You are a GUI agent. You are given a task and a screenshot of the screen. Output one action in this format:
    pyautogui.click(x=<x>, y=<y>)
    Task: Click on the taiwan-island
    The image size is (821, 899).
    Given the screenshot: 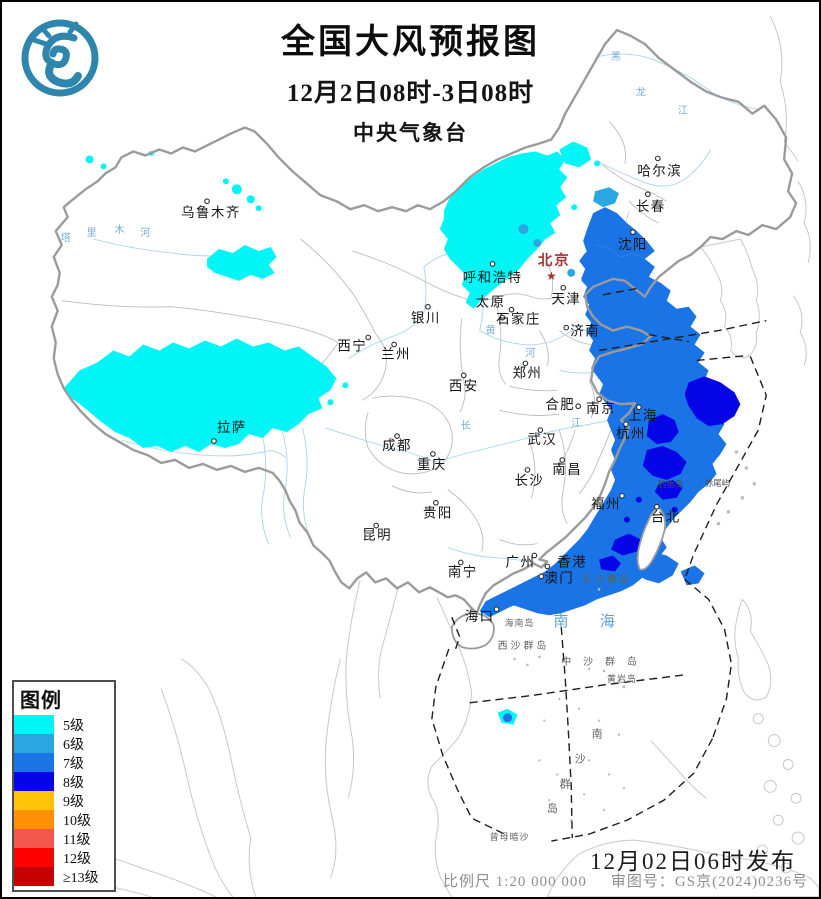 What is the action you would take?
    pyautogui.click(x=651, y=538)
    